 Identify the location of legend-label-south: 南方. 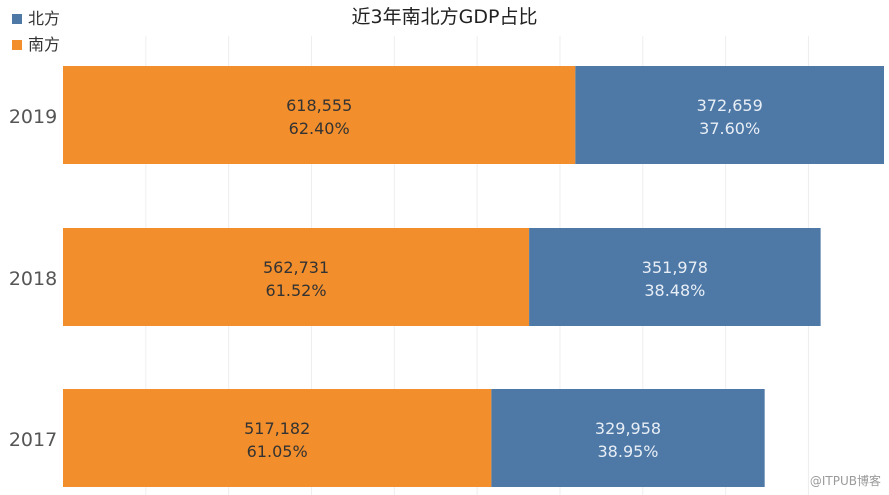
(44, 44).